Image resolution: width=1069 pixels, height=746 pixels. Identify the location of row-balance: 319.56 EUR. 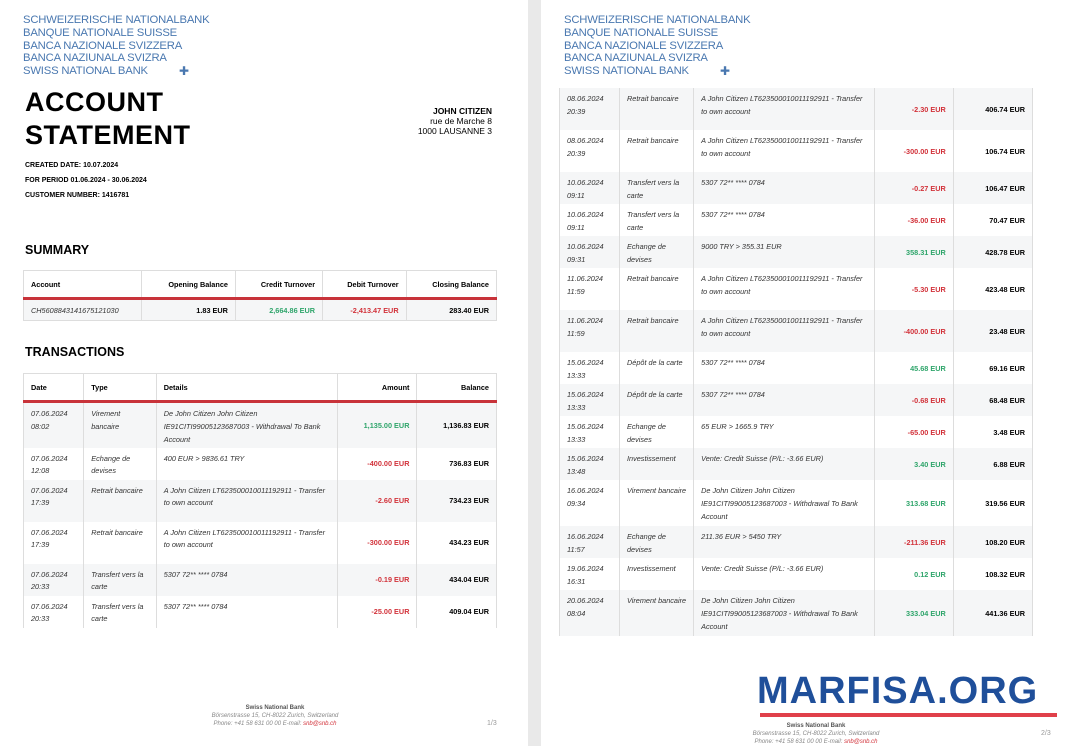
(993, 503).